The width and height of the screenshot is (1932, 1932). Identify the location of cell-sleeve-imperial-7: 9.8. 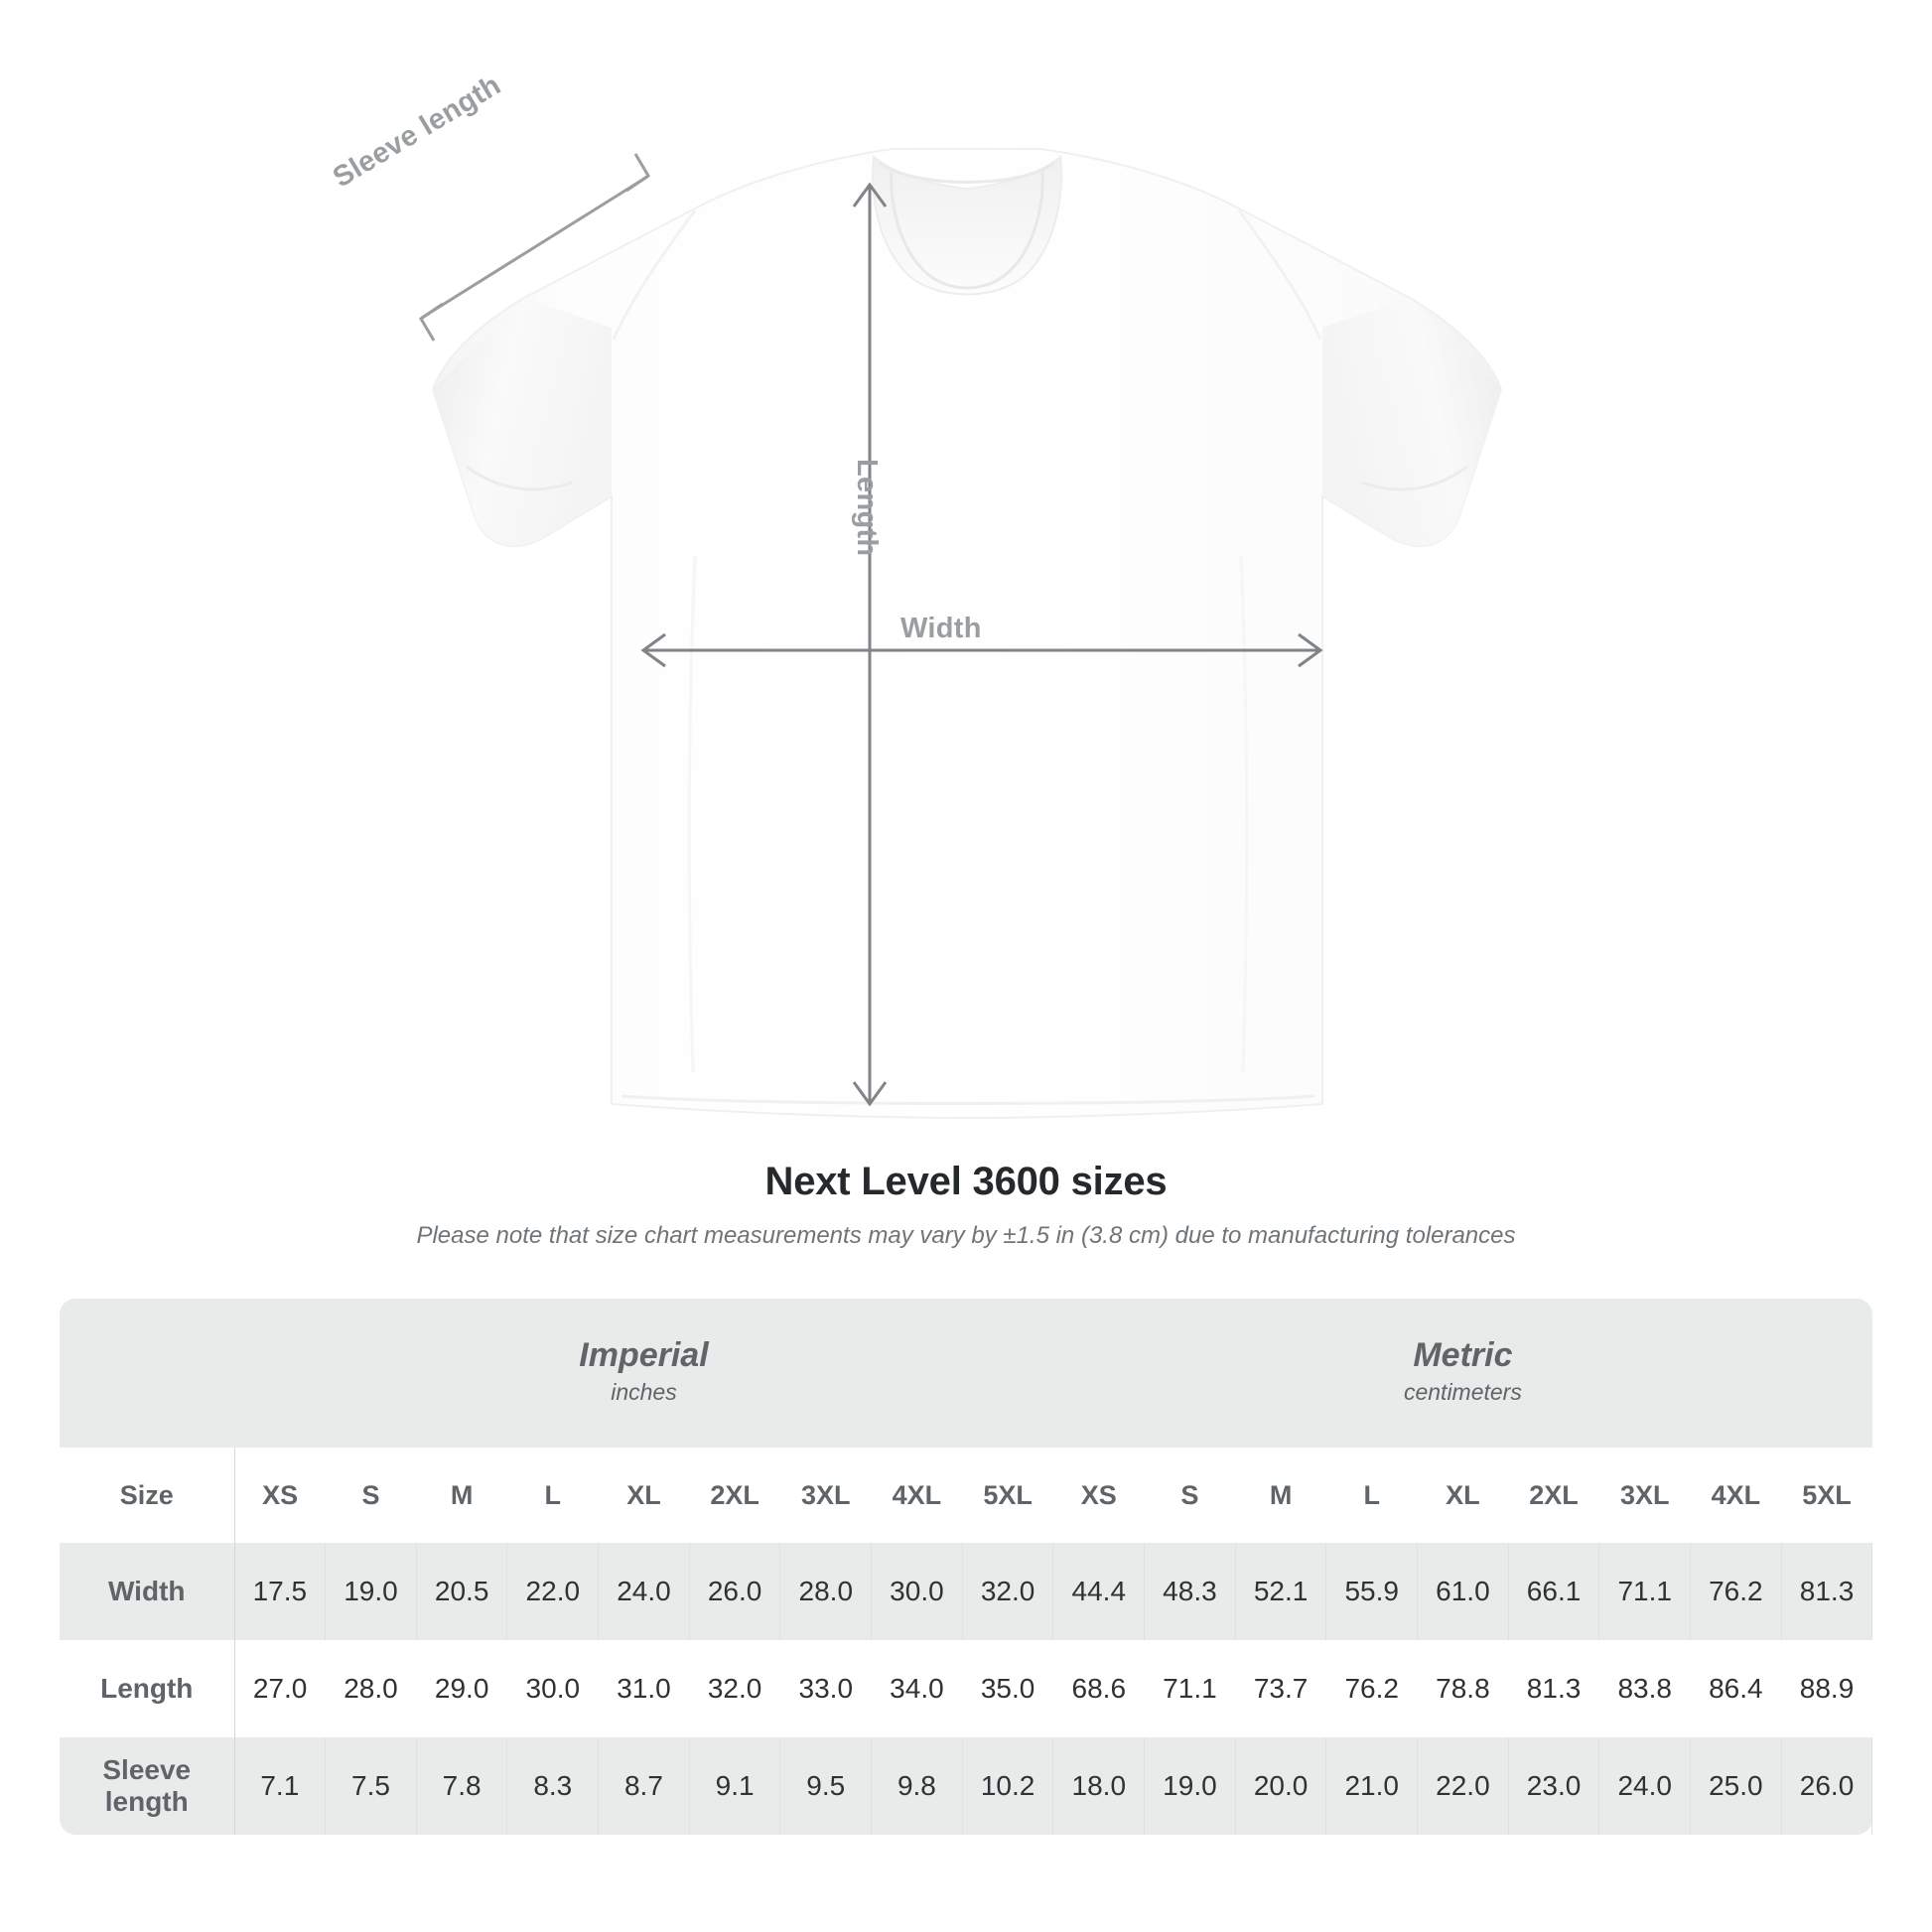
(917, 1786).